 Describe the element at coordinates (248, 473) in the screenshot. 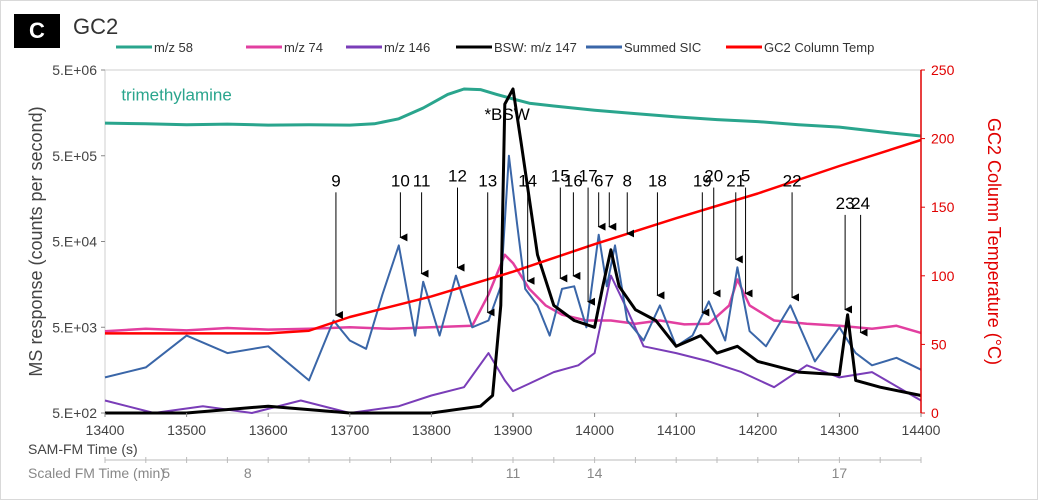

I see `secondary-tick-label: 8` at that location.